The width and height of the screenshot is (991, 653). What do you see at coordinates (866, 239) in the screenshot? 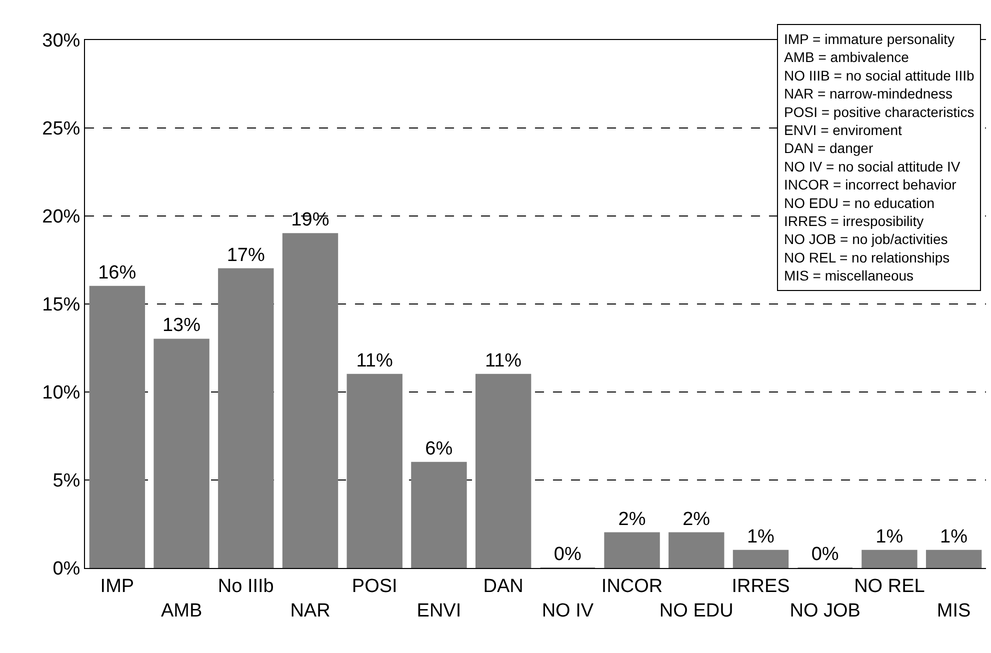
I see `annotation: NO JOB = no job/activities` at bounding box center [866, 239].